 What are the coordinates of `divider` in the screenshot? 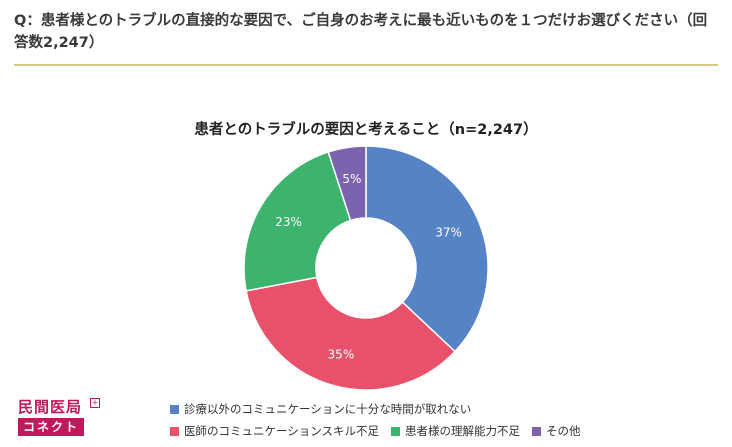 It's located at (366, 65).